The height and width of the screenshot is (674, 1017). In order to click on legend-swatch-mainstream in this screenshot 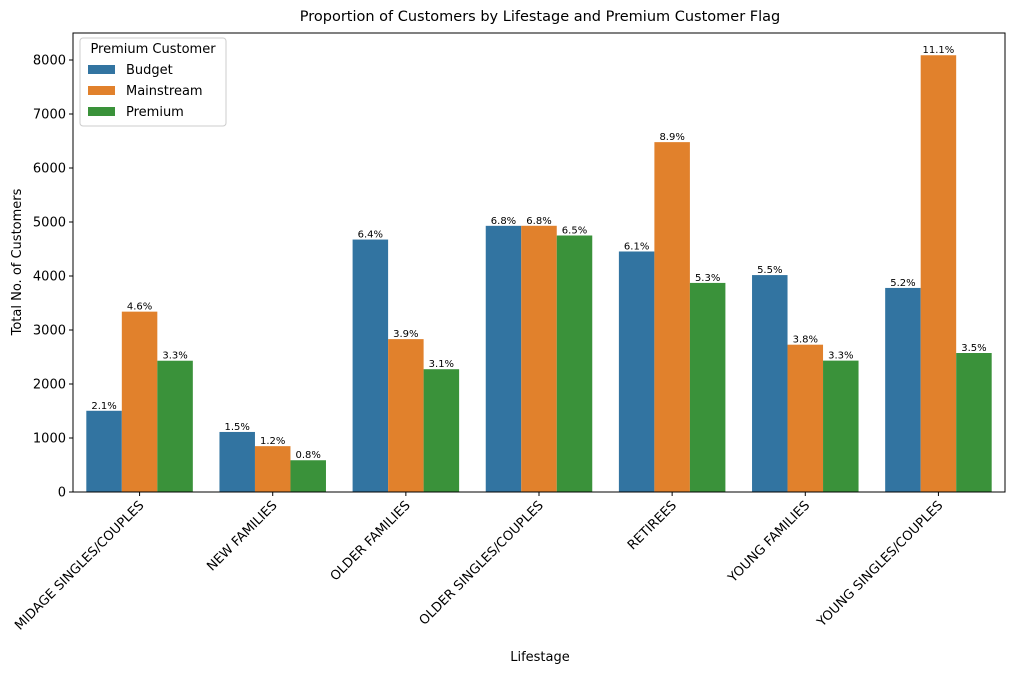, I will do `click(101, 90)`.